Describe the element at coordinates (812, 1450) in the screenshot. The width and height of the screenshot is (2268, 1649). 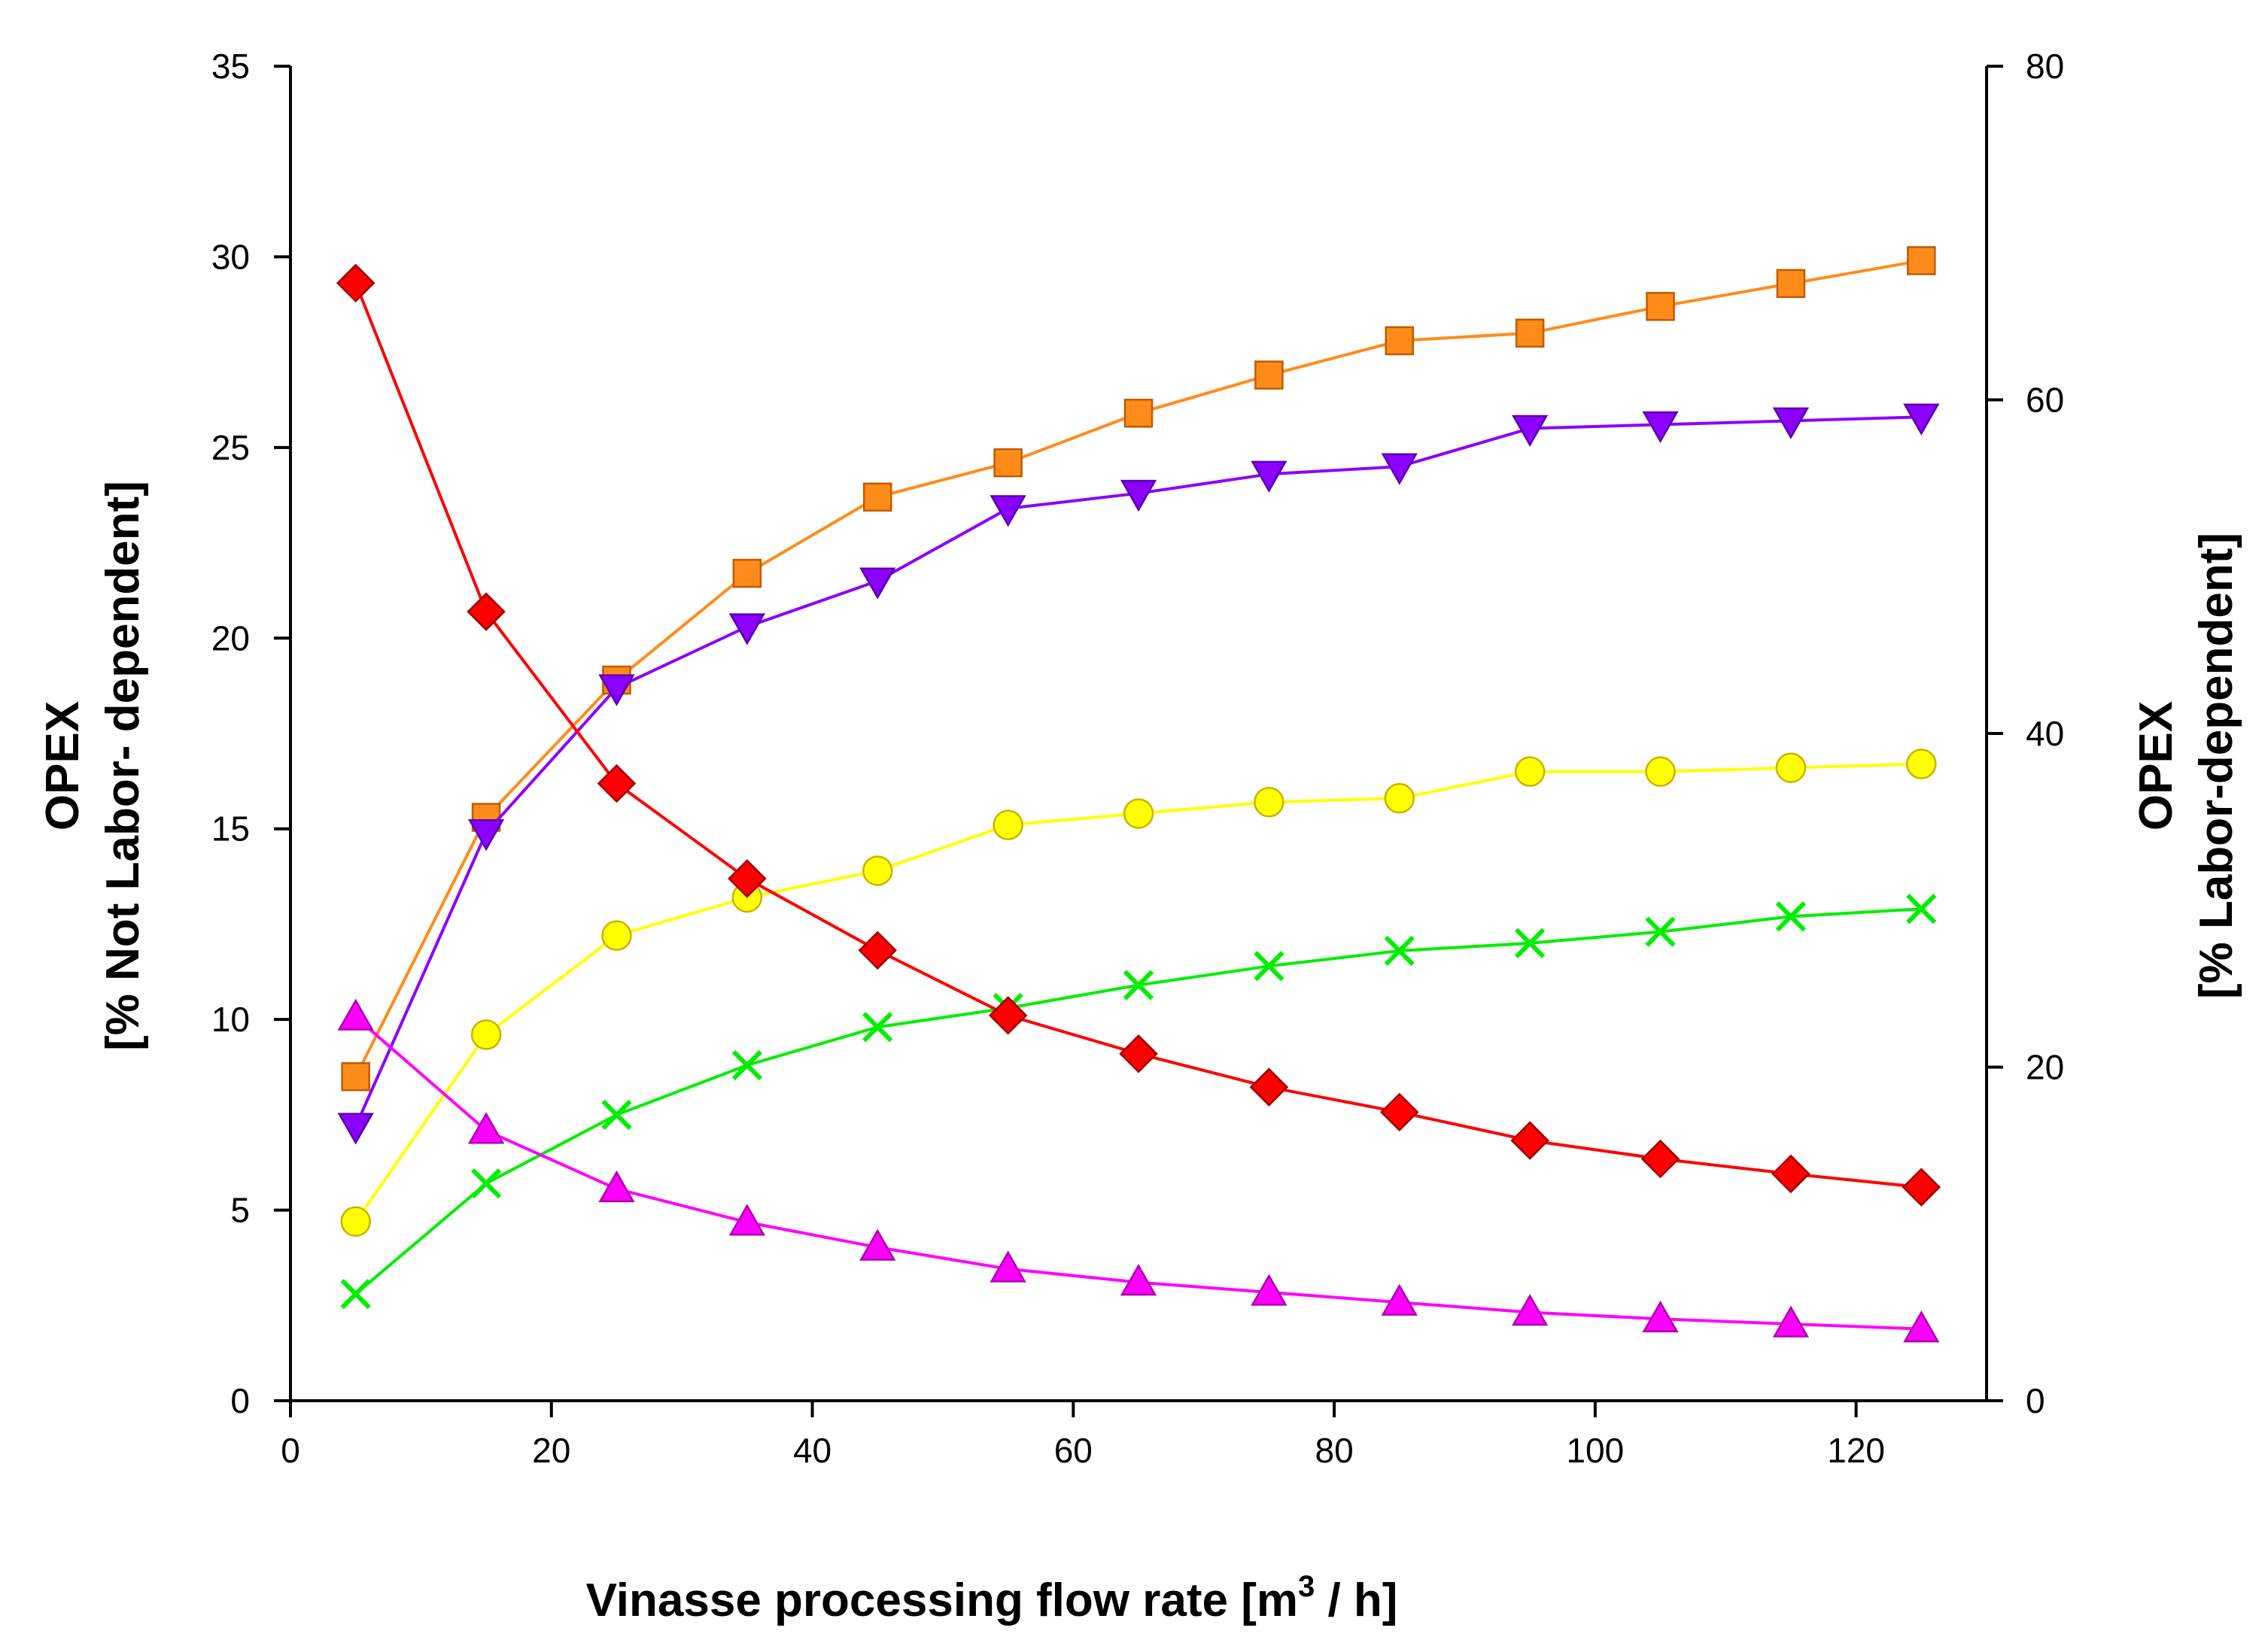
I see `x-tick-label: 40` at that location.